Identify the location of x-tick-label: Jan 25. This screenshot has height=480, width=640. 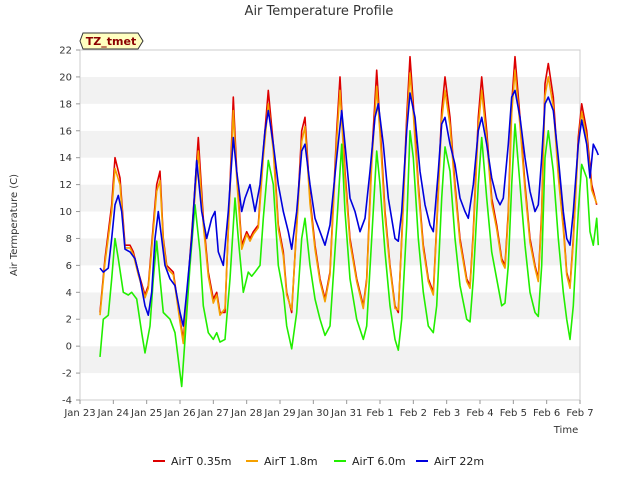
(146, 413).